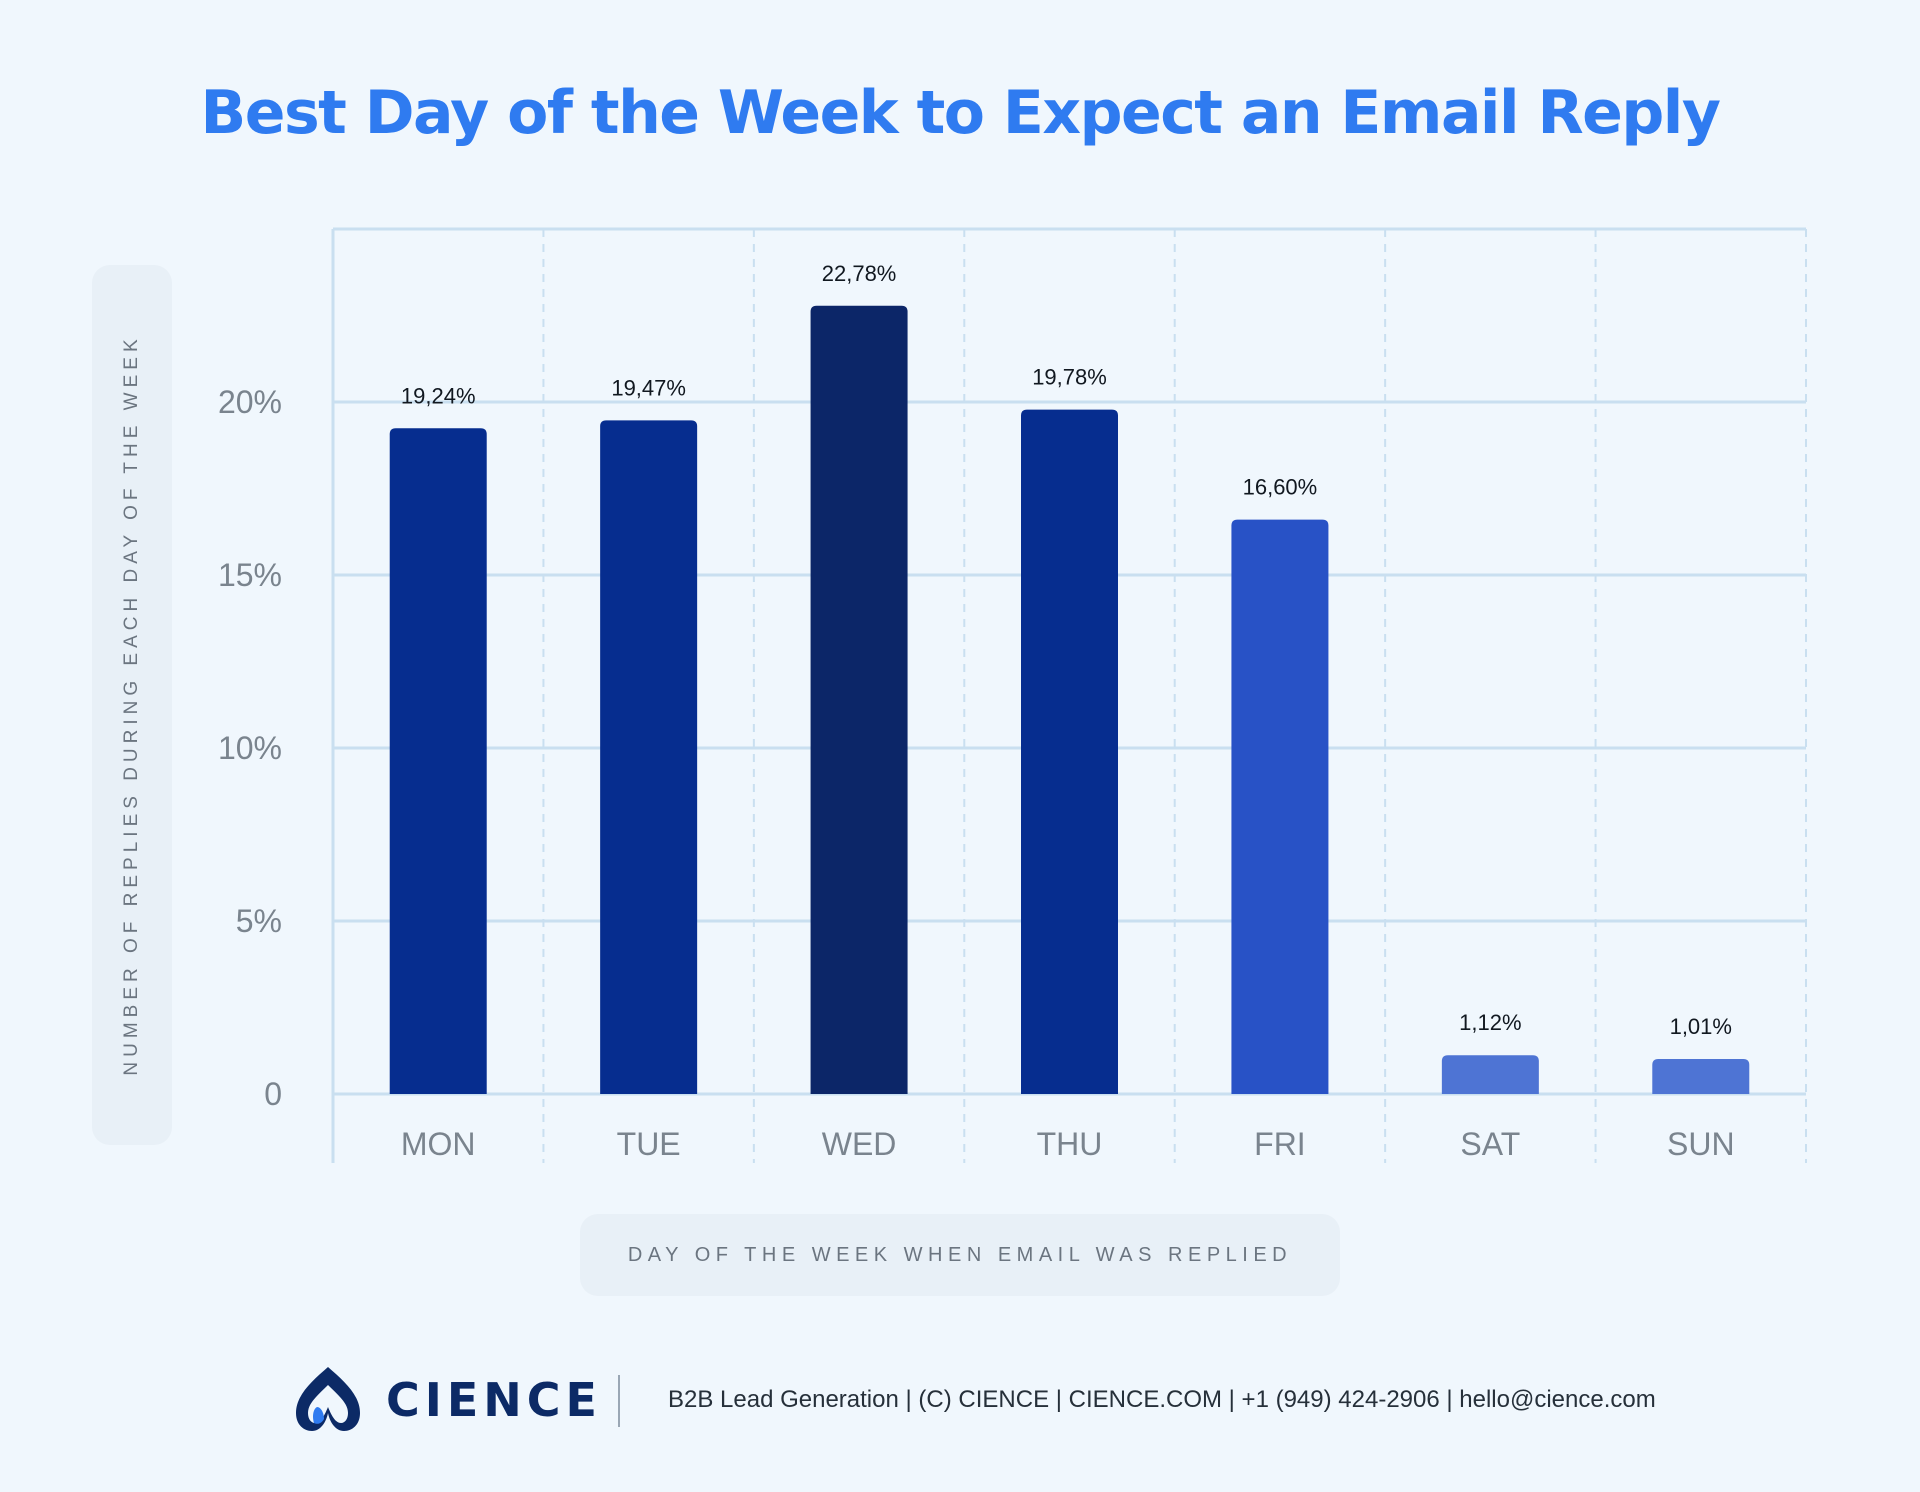  Describe the element at coordinates (1701, 1026) in the screenshot. I see `data-label-sun: 1,01%` at that location.